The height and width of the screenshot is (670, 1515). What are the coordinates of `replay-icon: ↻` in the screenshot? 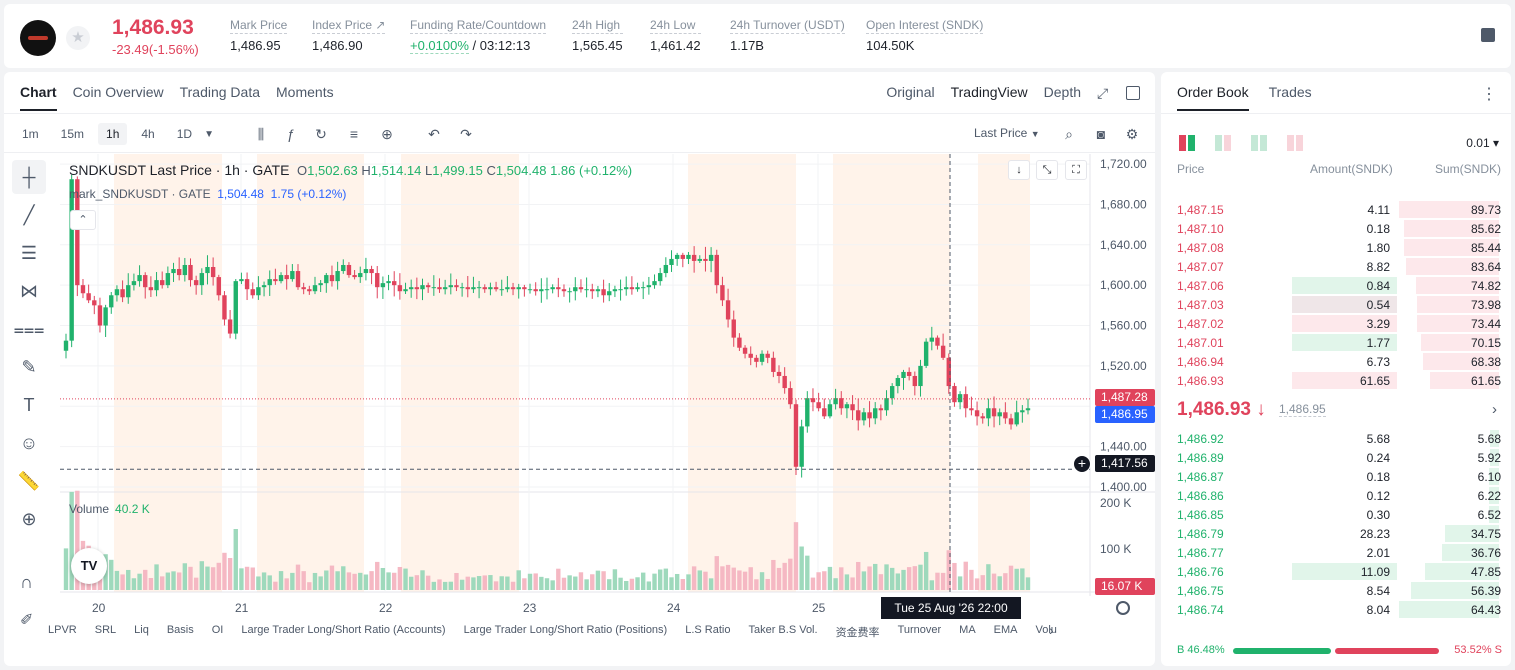 It's located at (321, 134).